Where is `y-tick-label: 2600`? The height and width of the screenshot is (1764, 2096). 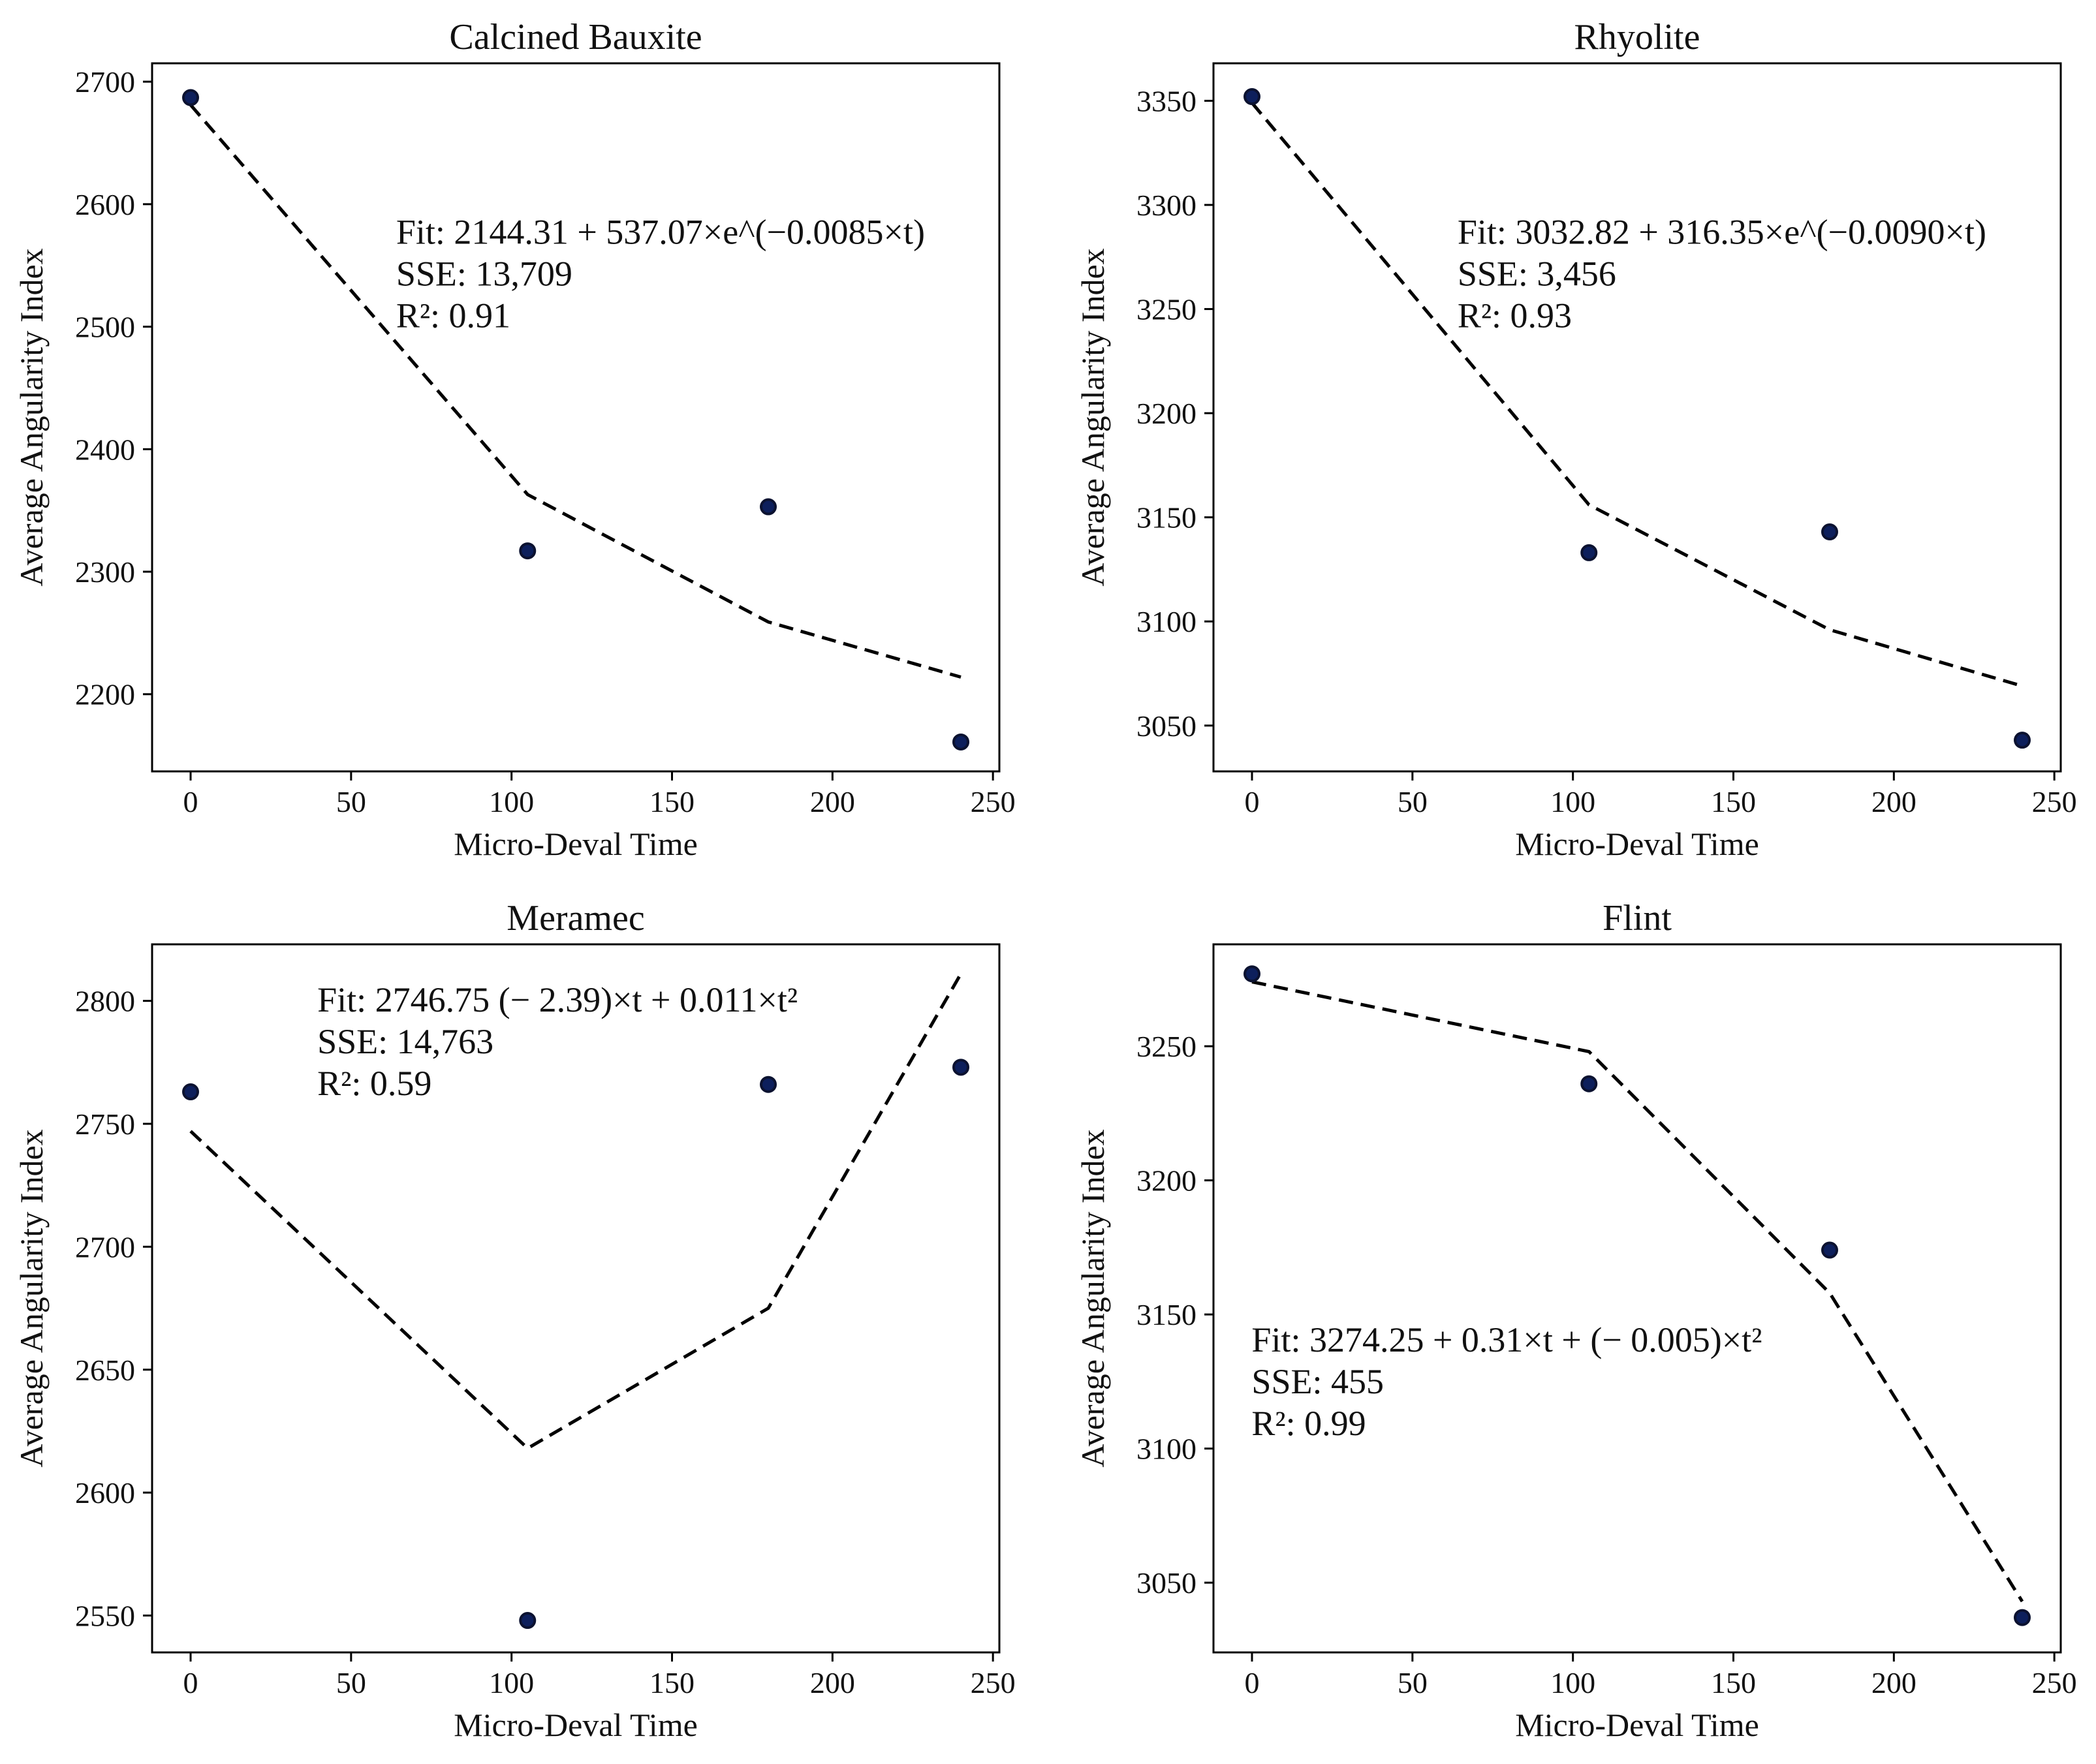 y-tick-label: 2600 is located at coordinates (105, 204).